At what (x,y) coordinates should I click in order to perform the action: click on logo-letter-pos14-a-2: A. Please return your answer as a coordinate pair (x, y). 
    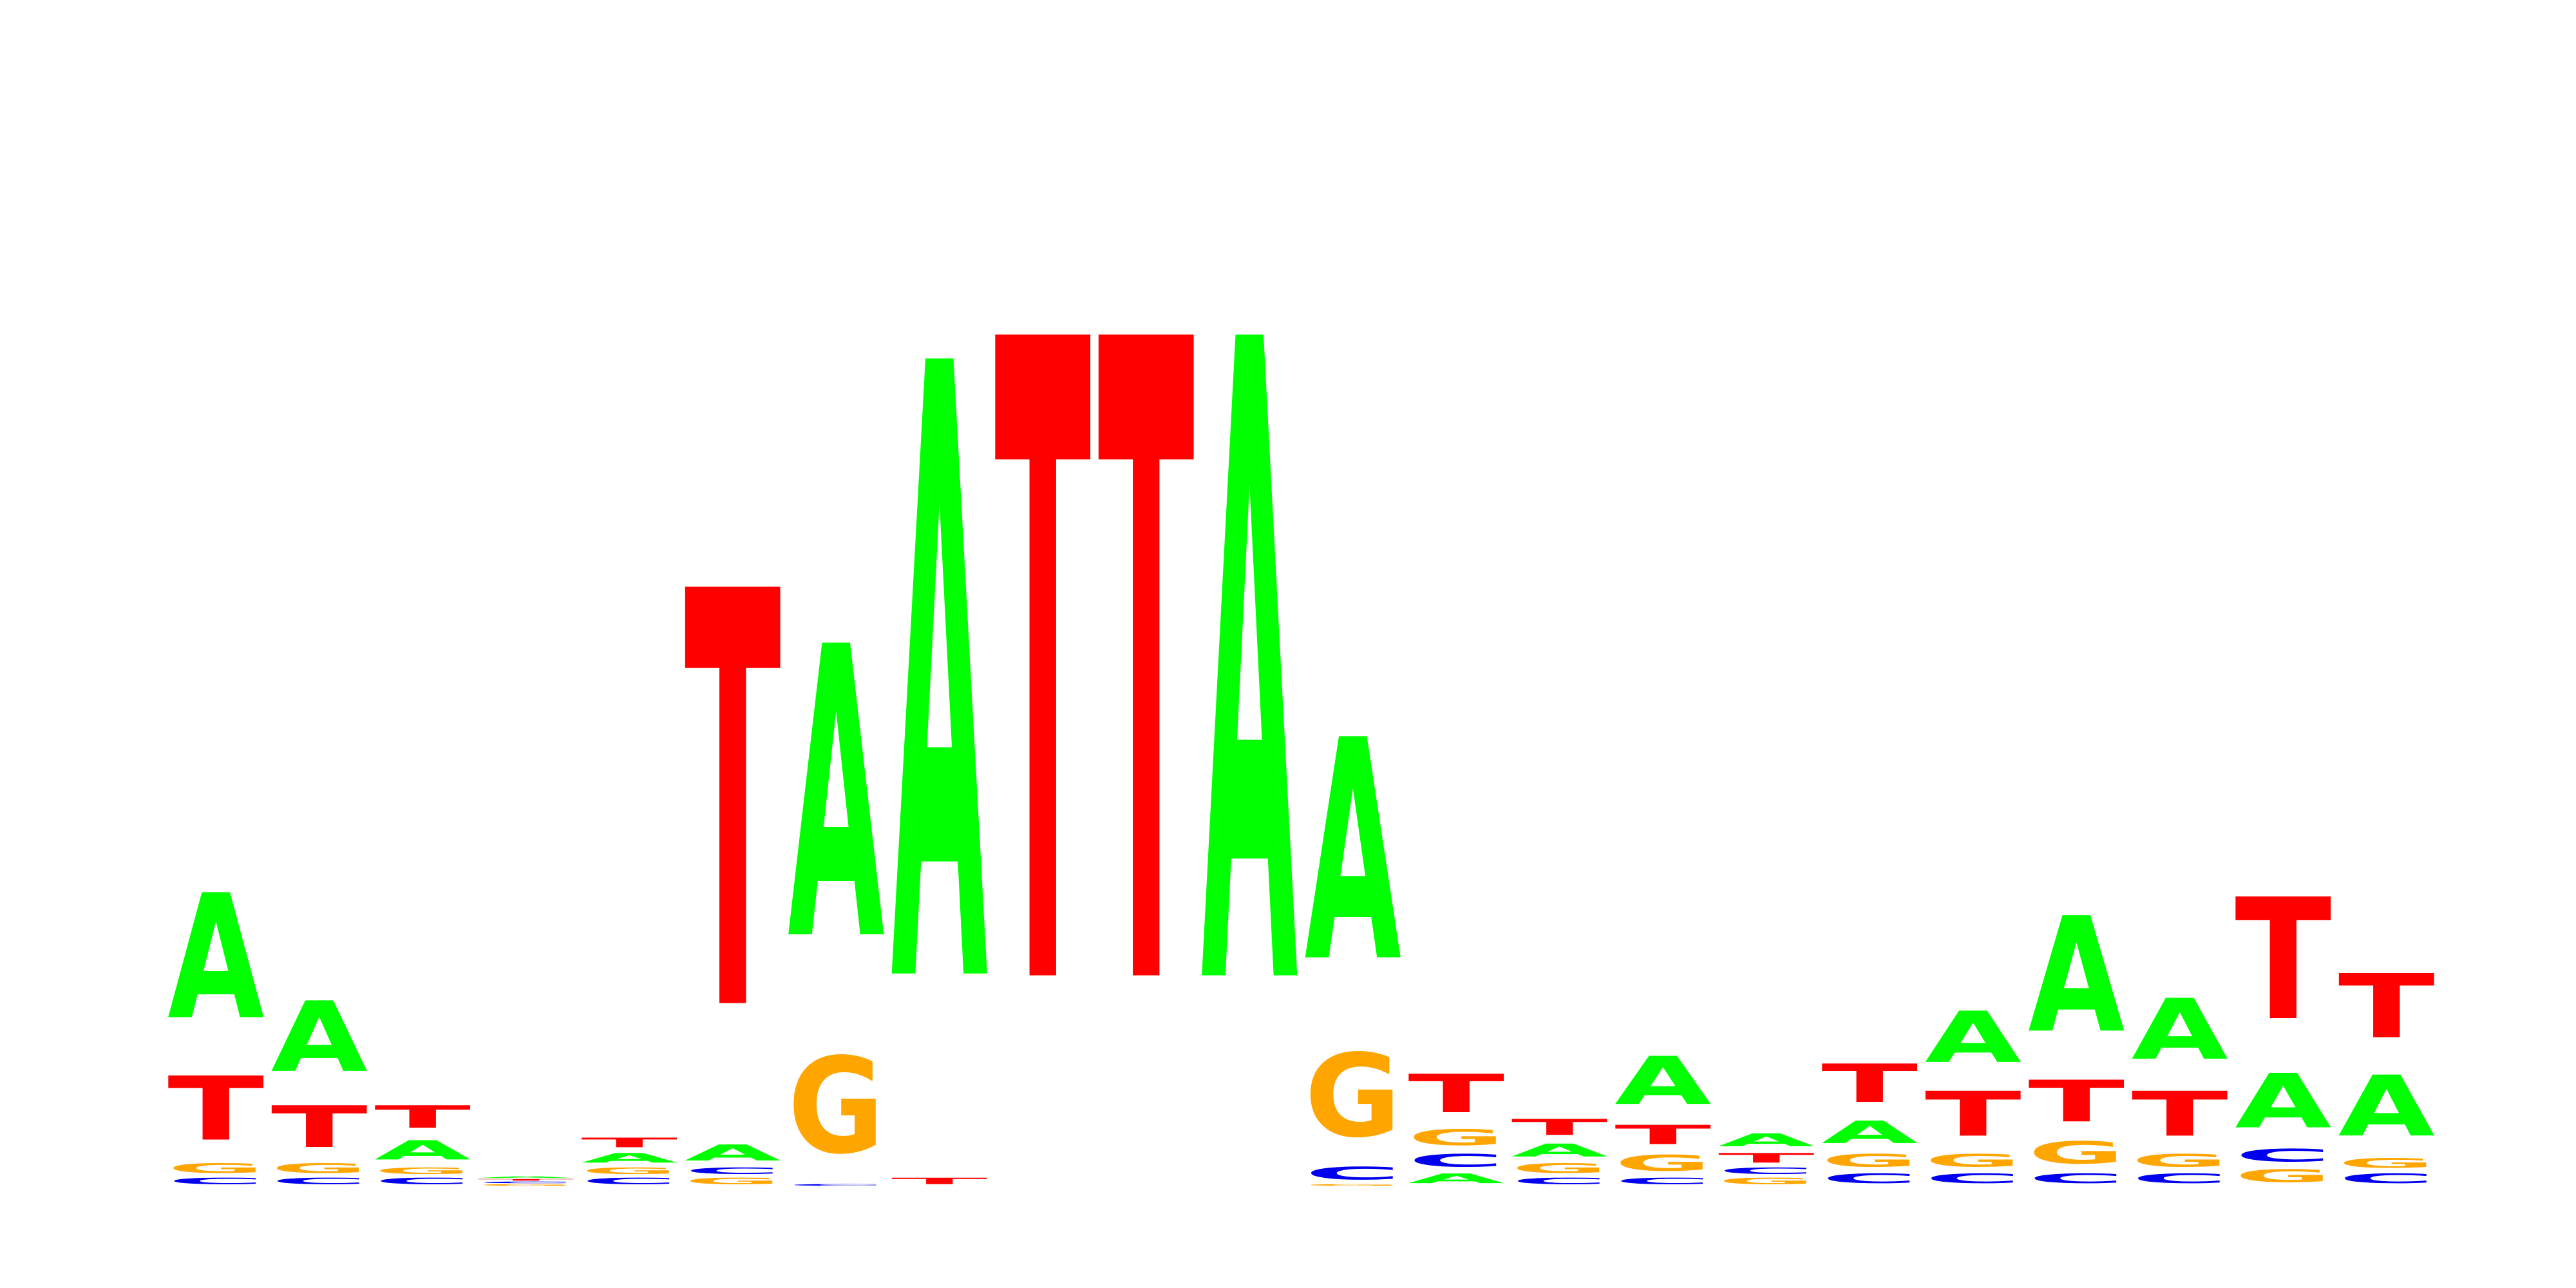
    Looking at the image, I should click on (1560, 1150).